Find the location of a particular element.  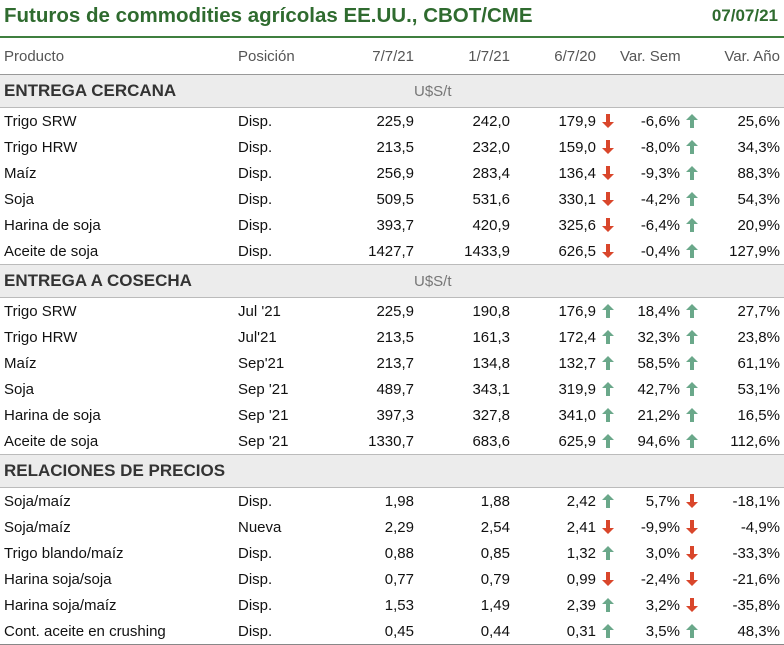

table-row: Trigo HRW Disp. 213,5 232,0 159,0 -8,0% 34,3% is located at coordinates (392, 147).